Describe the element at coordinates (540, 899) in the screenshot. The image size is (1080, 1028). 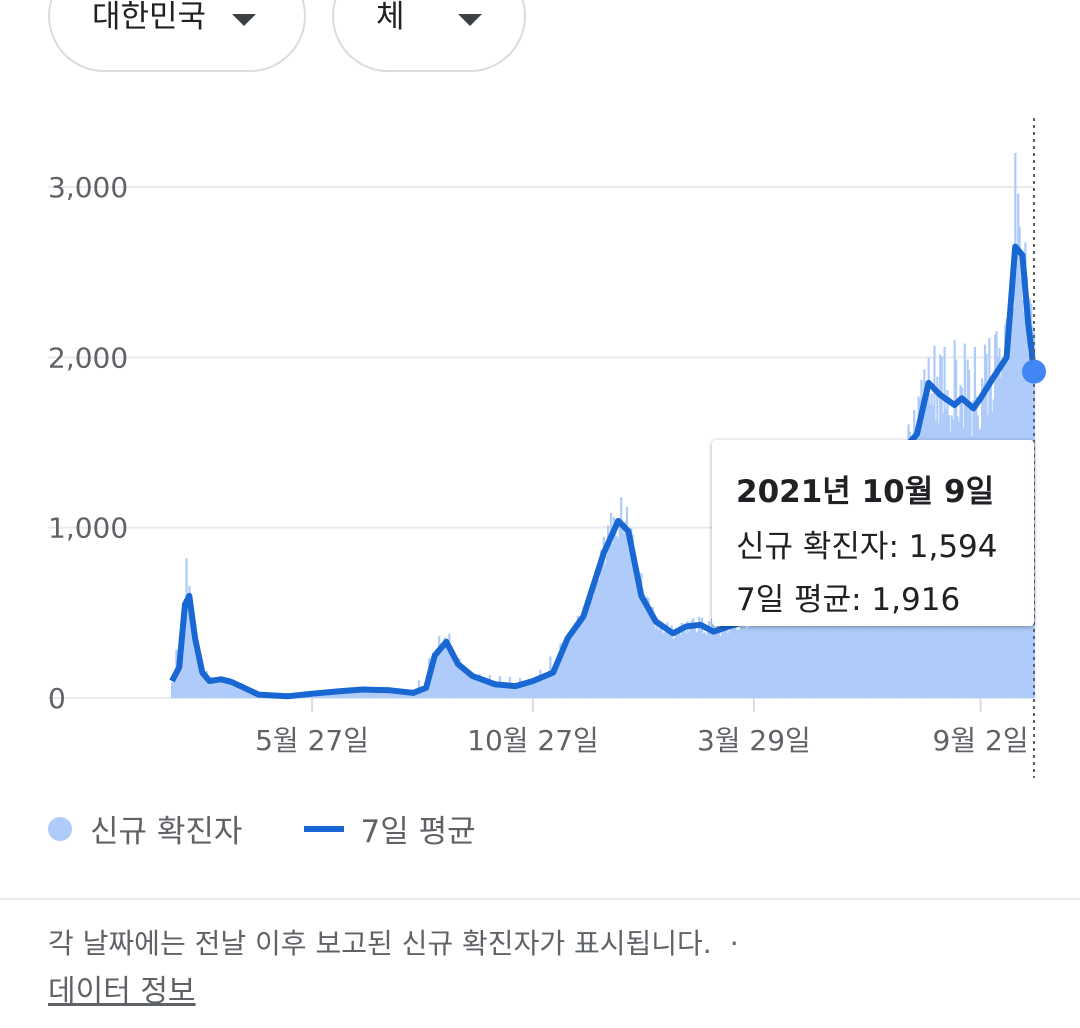
I see `section-divider` at that location.